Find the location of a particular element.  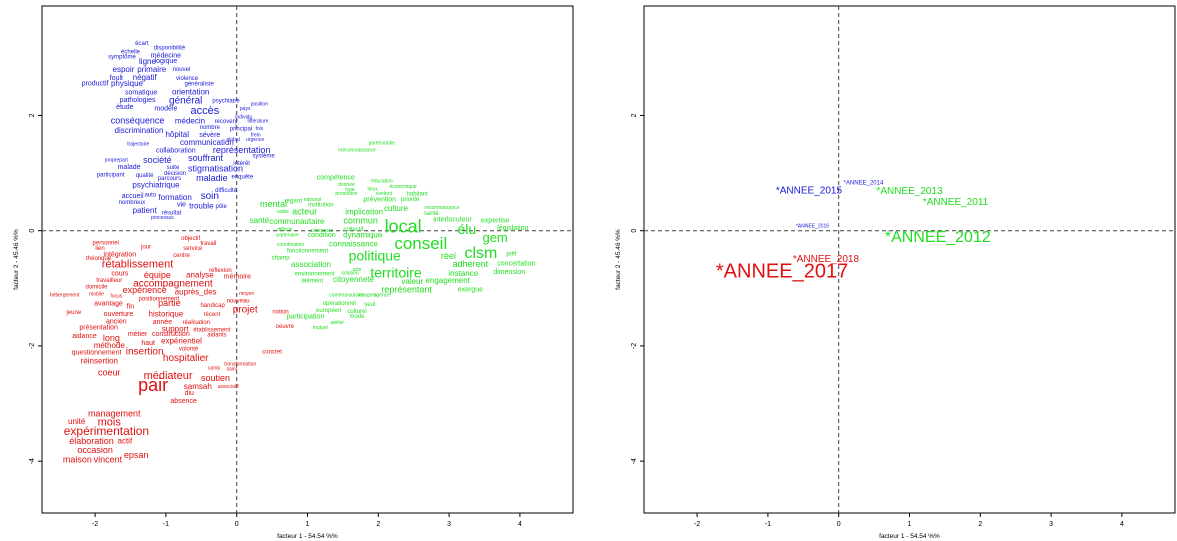

word-label: expertise is located at coordinates (495, 221).